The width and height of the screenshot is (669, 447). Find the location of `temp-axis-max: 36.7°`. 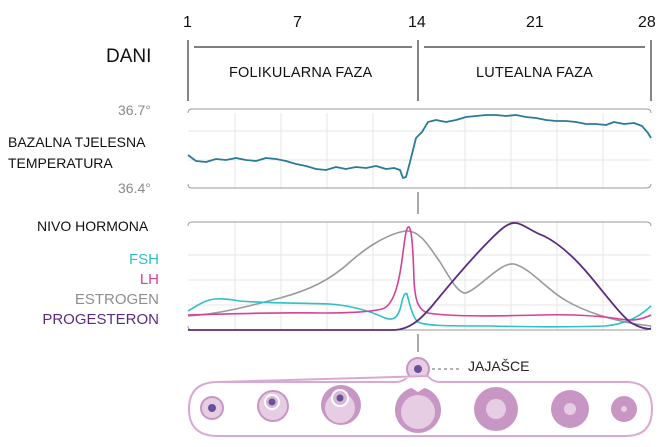

temp-axis-max: 36.7° is located at coordinates (134, 110).